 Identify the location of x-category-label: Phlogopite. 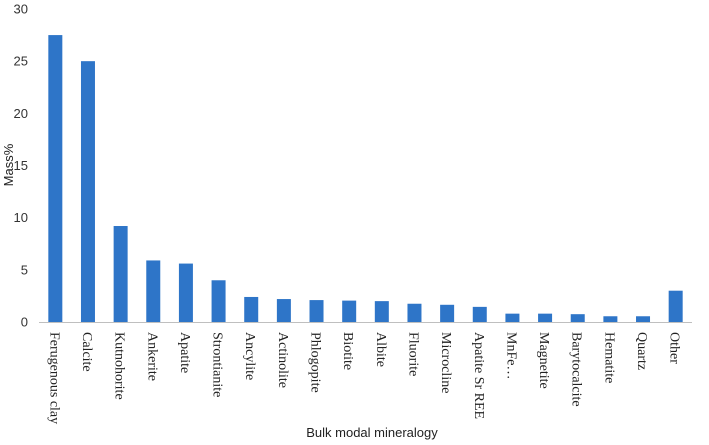
(315, 362).